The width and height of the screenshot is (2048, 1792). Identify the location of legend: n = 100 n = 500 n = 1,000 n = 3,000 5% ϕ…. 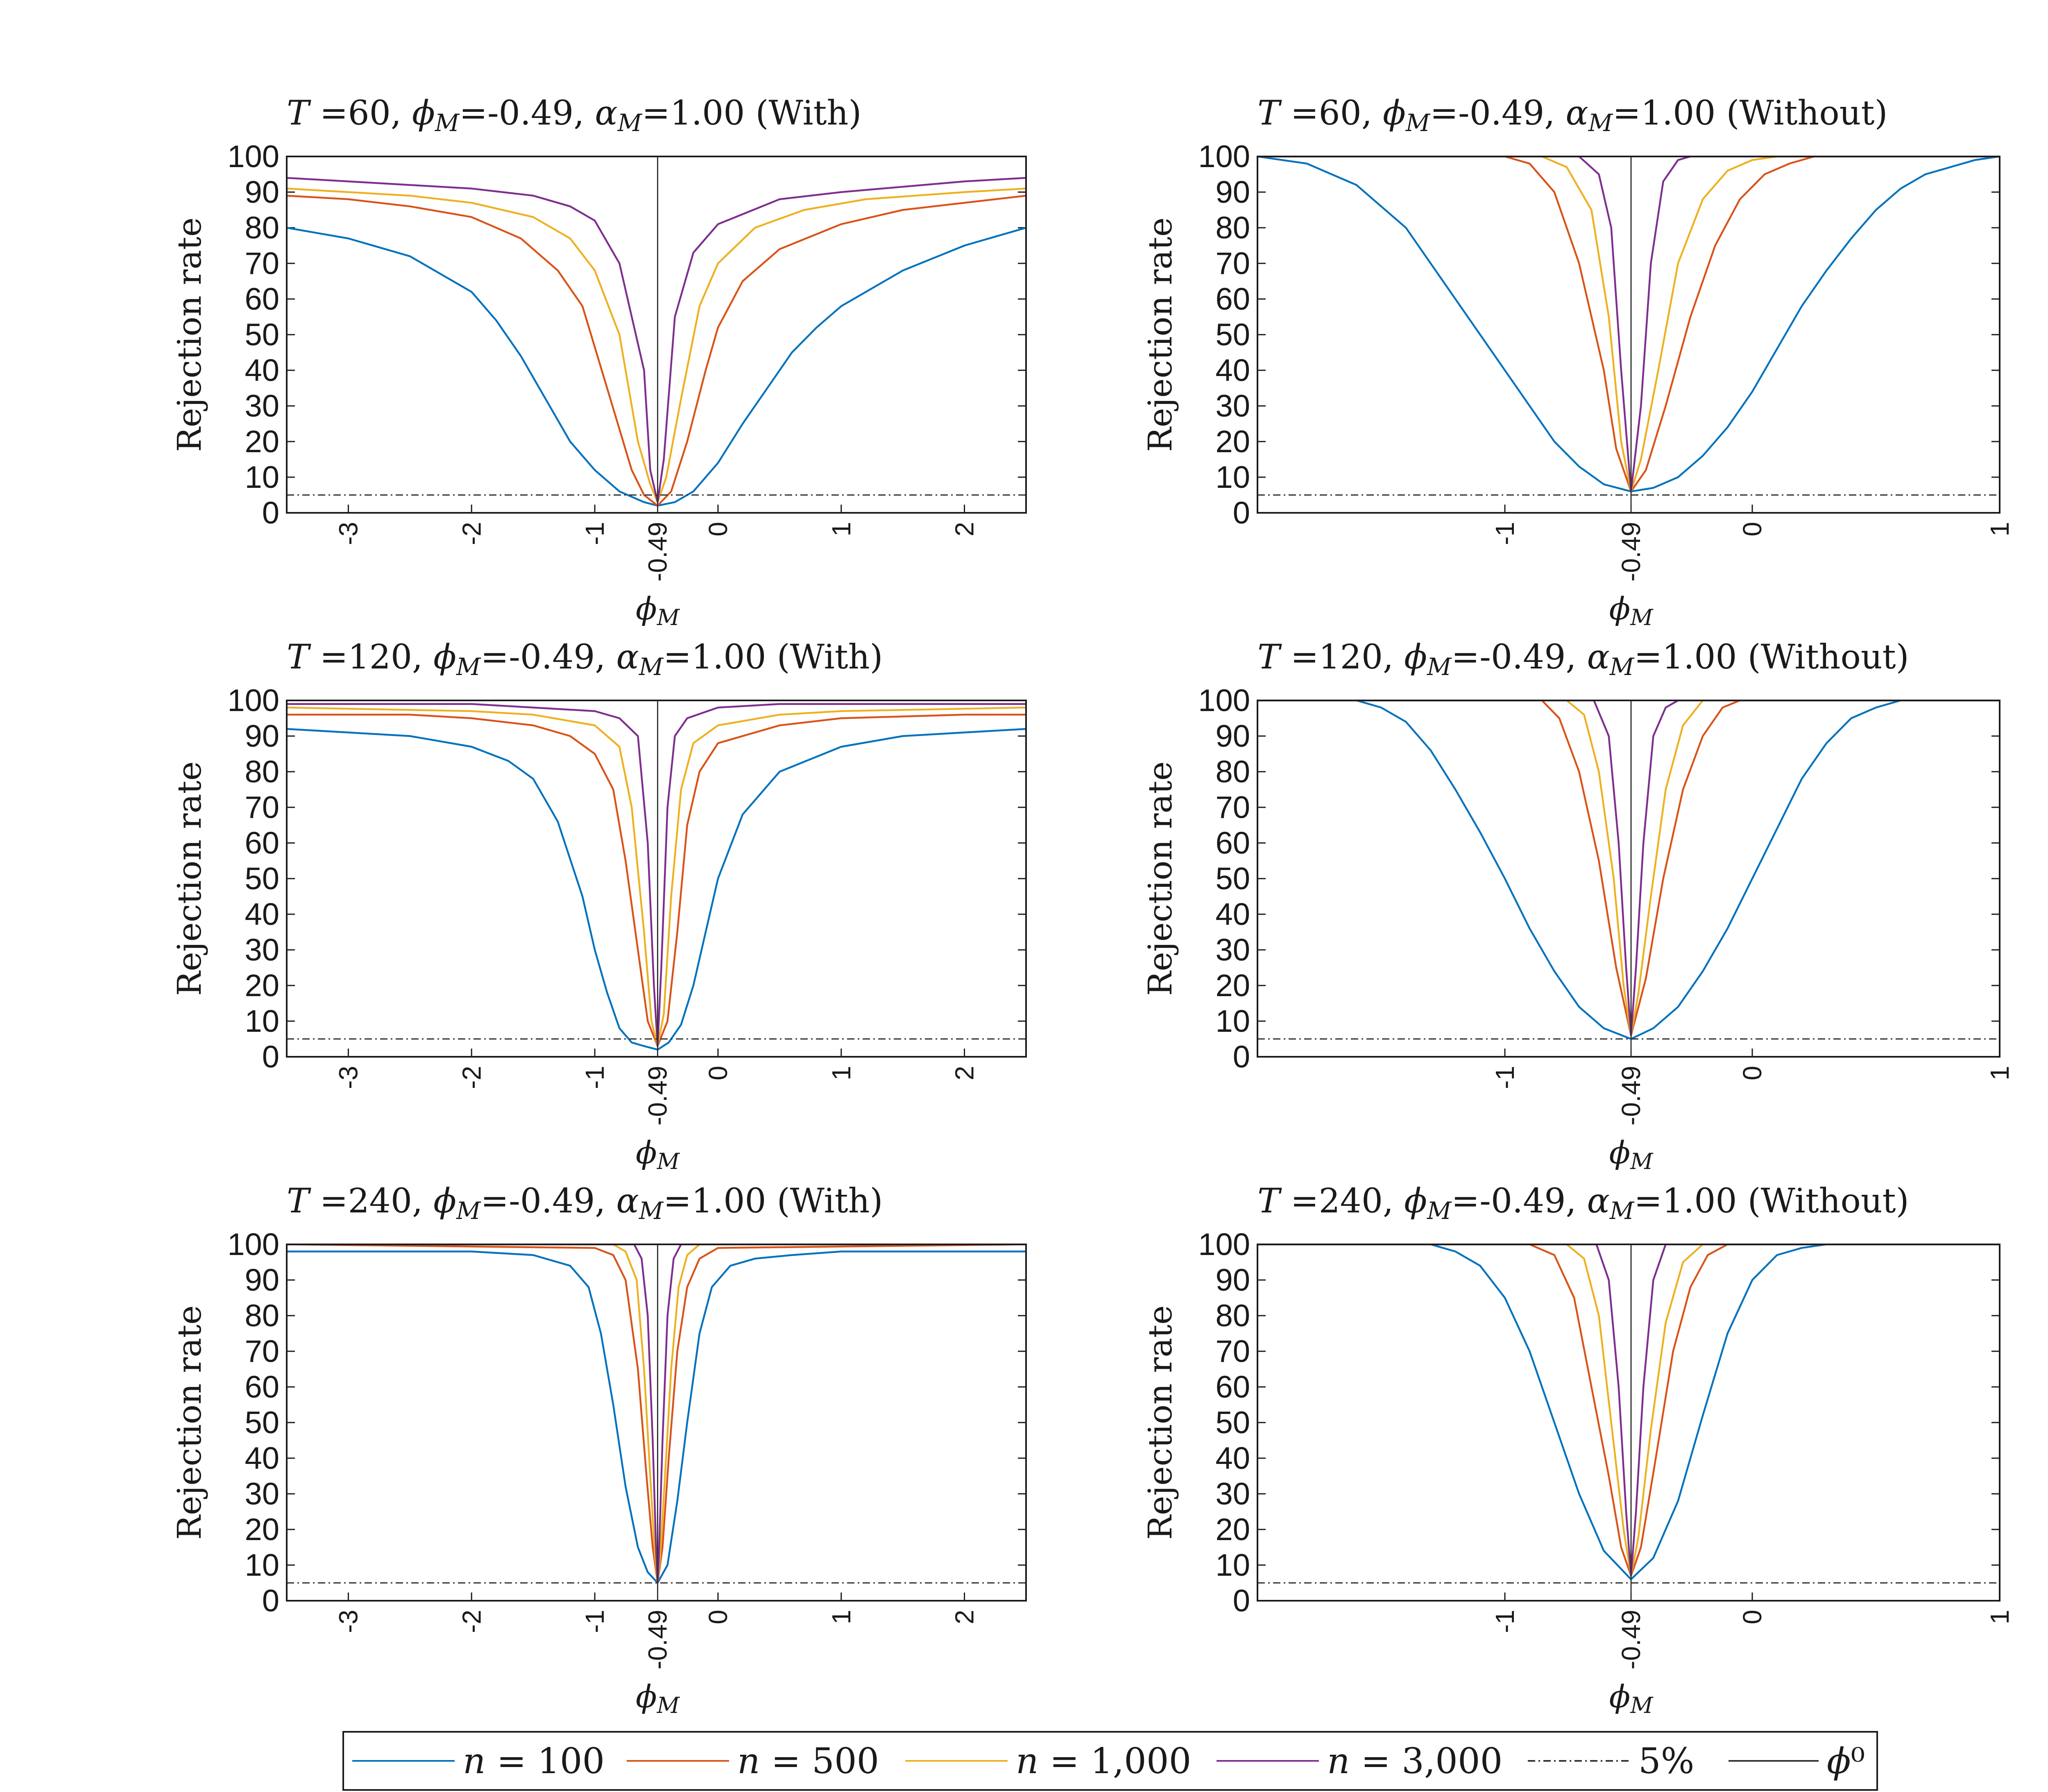
(1110, 1761).